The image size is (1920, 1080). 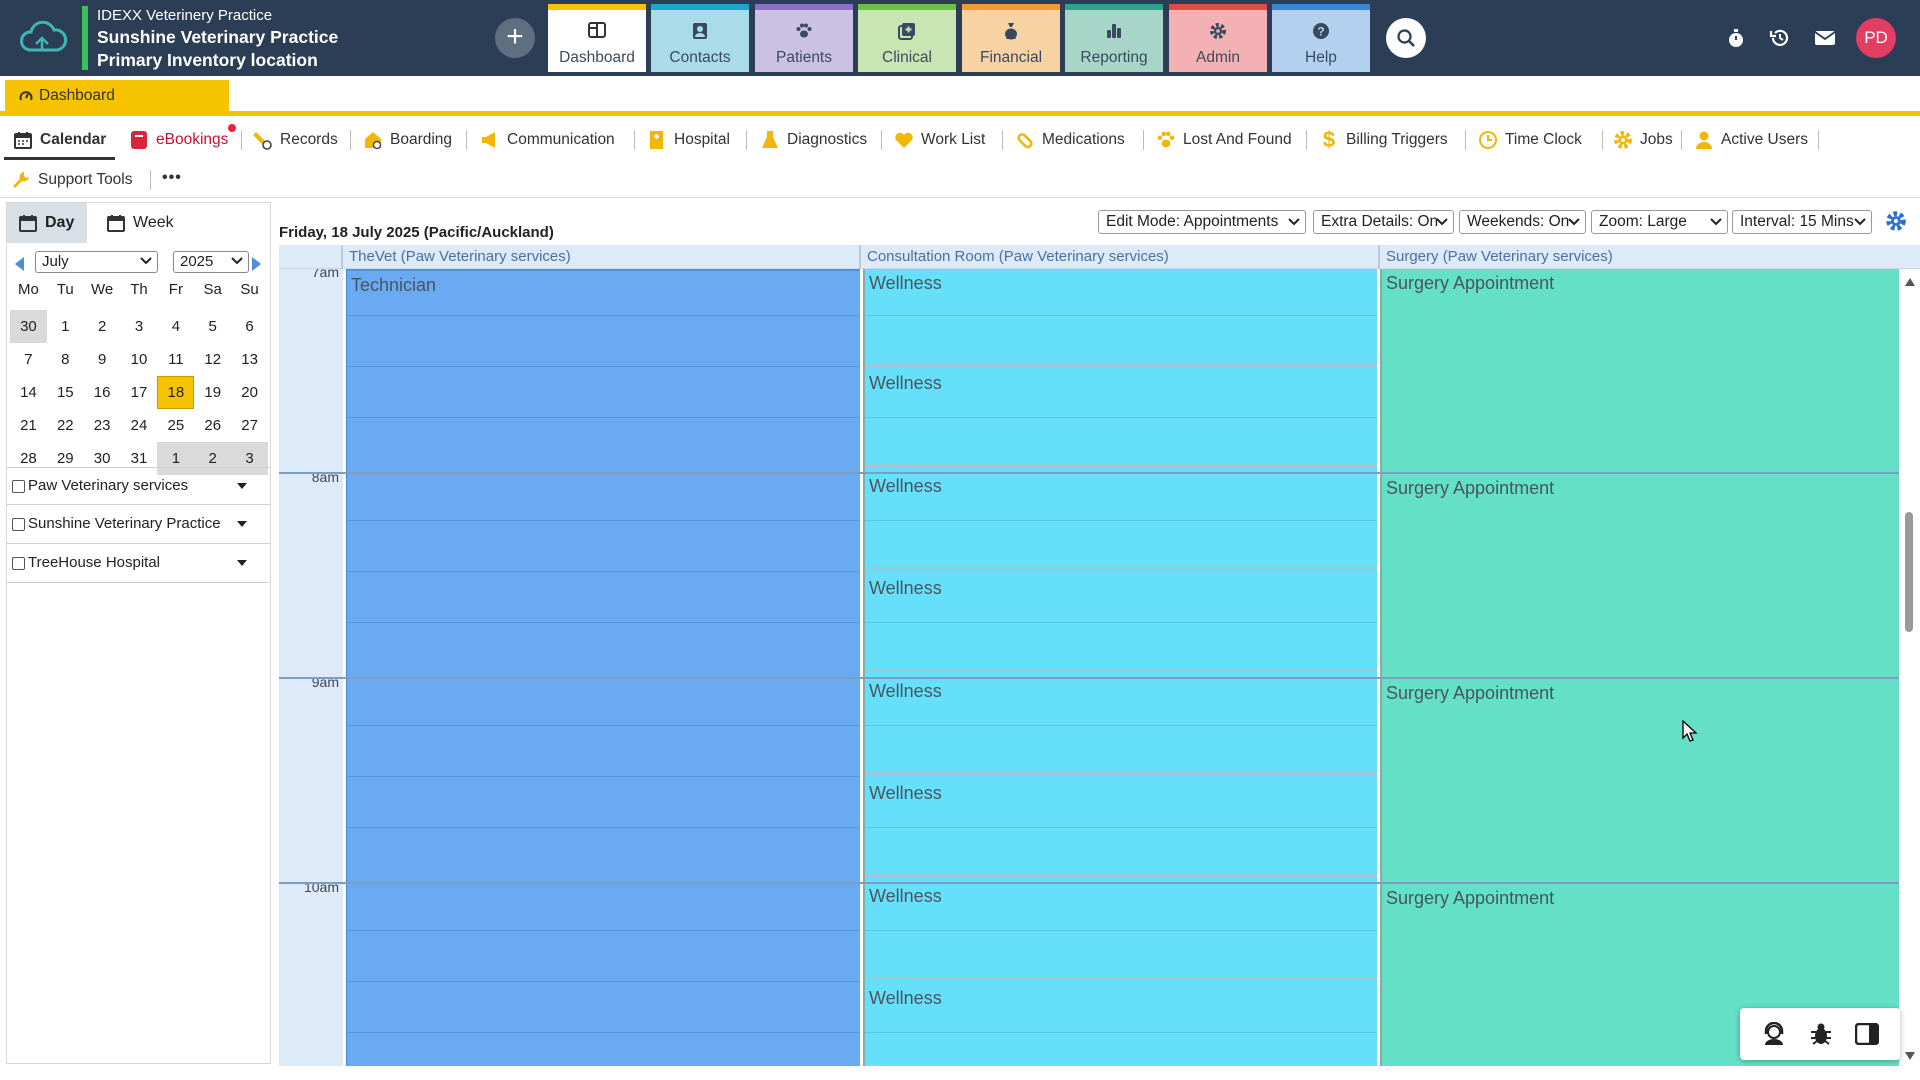 I want to click on group-sunshine-veterinary: Sunshine Veterinary Practice, so click(x=138, y=525).